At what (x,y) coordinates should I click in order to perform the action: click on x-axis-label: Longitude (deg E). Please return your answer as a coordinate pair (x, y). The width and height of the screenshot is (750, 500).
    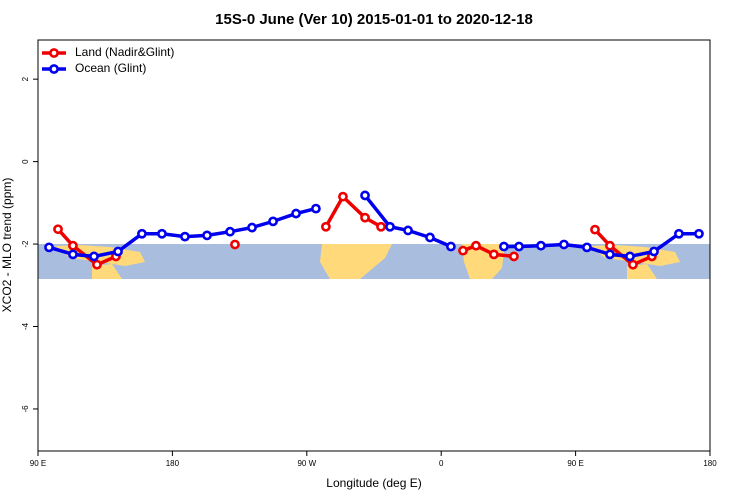
    Looking at the image, I should click on (373, 483).